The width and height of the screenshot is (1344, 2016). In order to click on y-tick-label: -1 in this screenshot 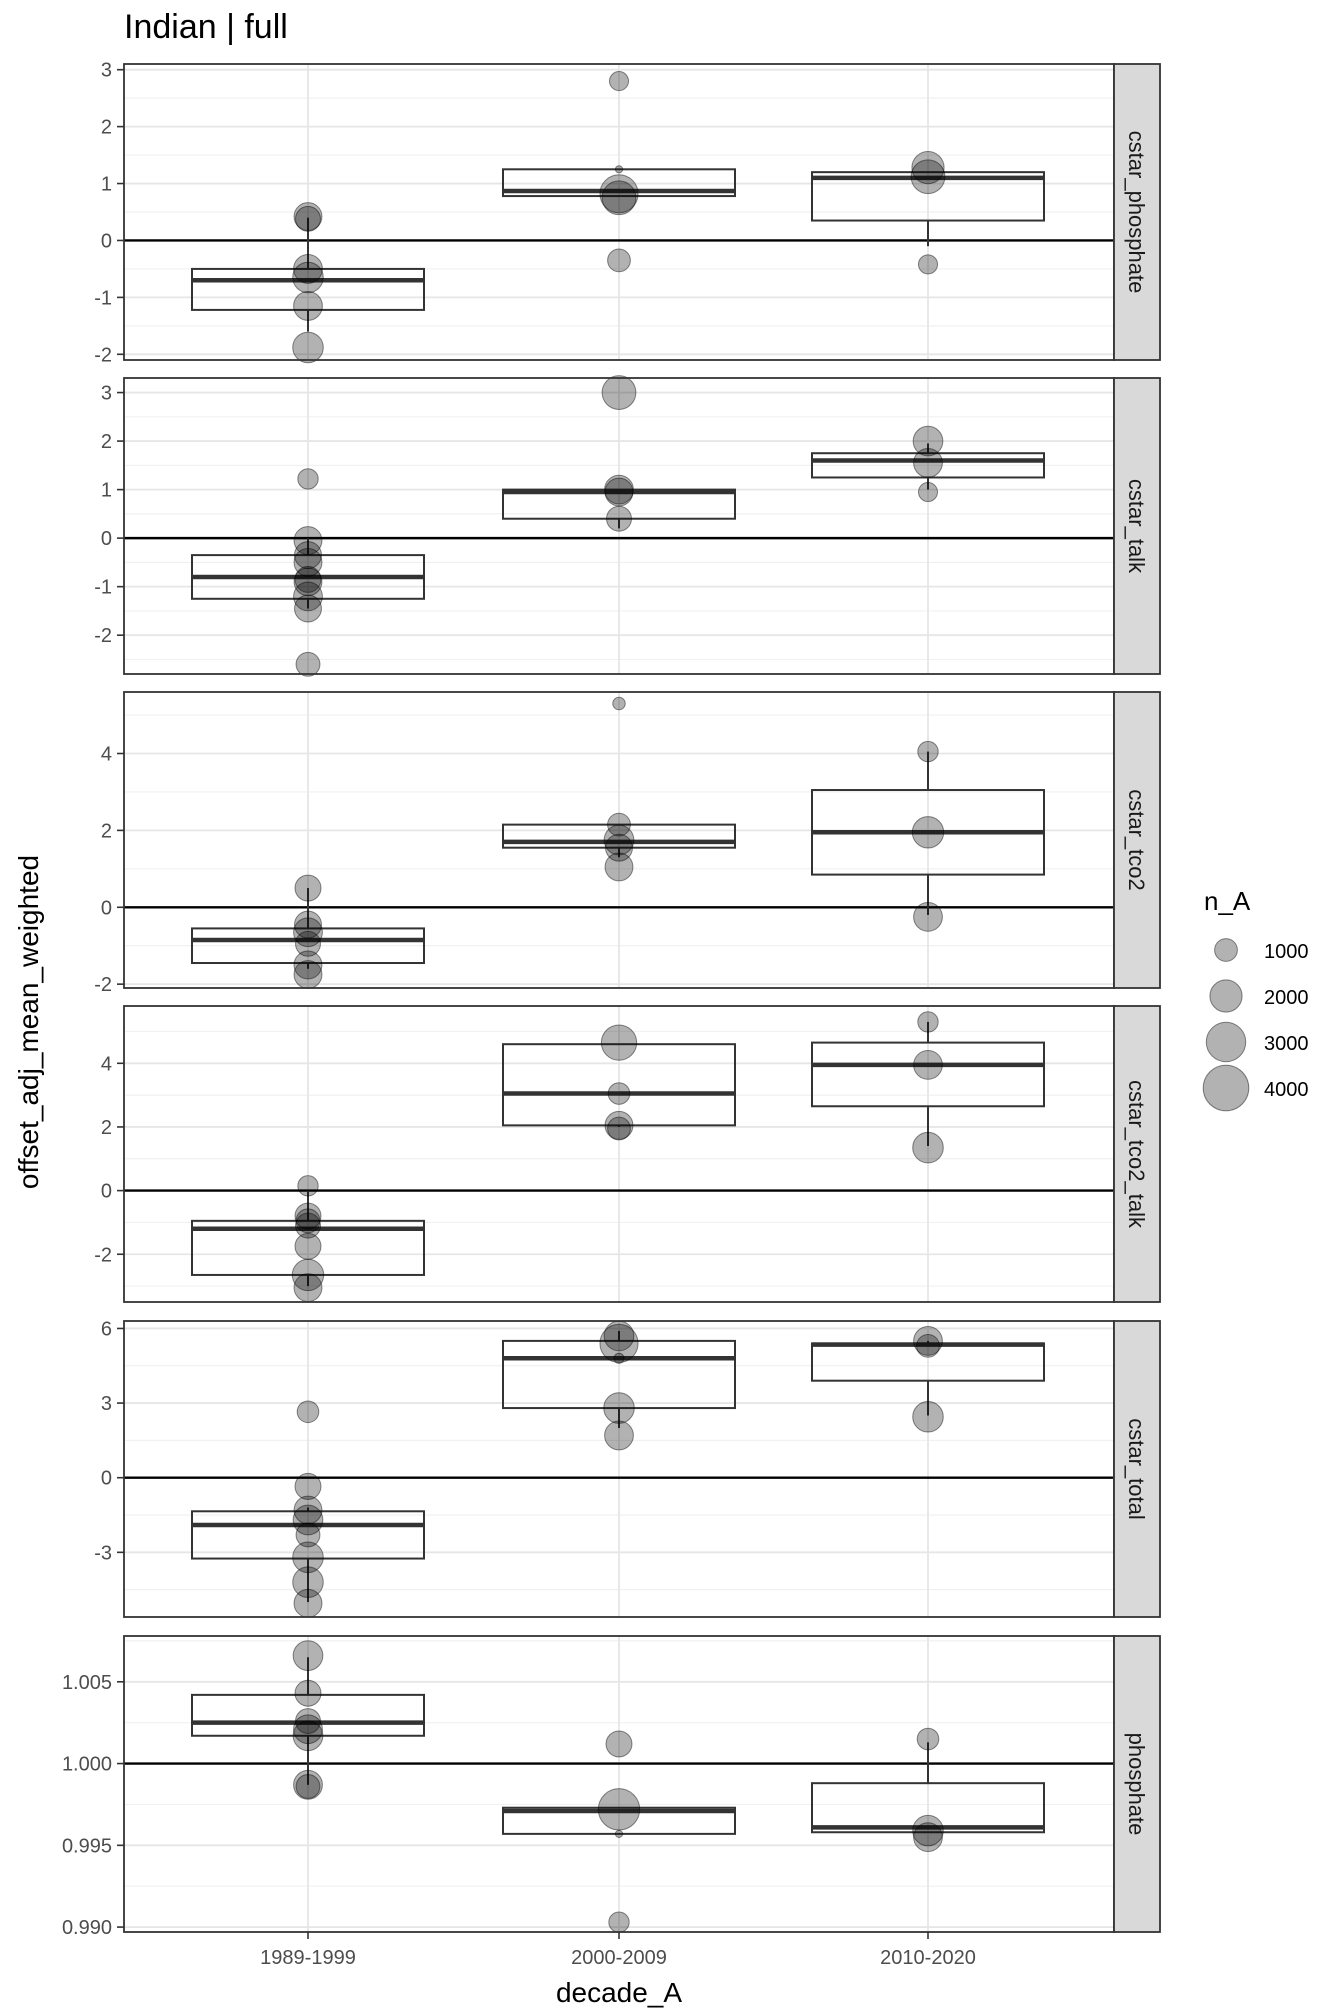, I will do `click(103, 298)`.